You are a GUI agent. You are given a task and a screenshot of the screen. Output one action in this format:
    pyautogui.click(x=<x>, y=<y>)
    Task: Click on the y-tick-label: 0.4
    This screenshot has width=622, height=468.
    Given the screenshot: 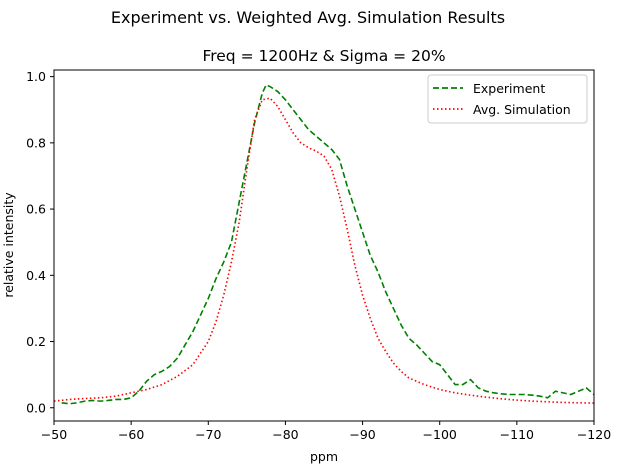 What is the action you would take?
    pyautogui.click(x=36, y=275)
    